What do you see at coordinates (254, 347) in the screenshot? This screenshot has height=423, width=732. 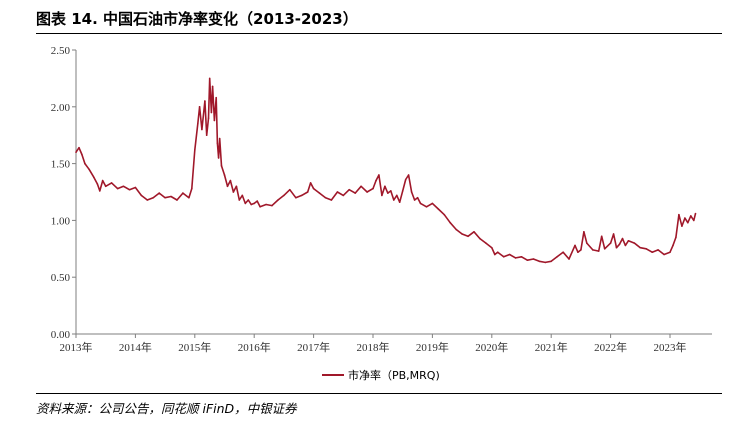 I see `x-tick-label: 2016年` at bounding box center [254, 347].